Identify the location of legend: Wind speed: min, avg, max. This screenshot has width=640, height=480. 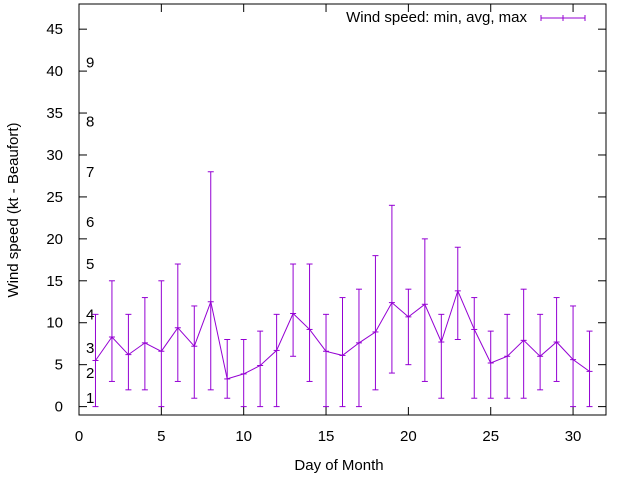
(466, 17).